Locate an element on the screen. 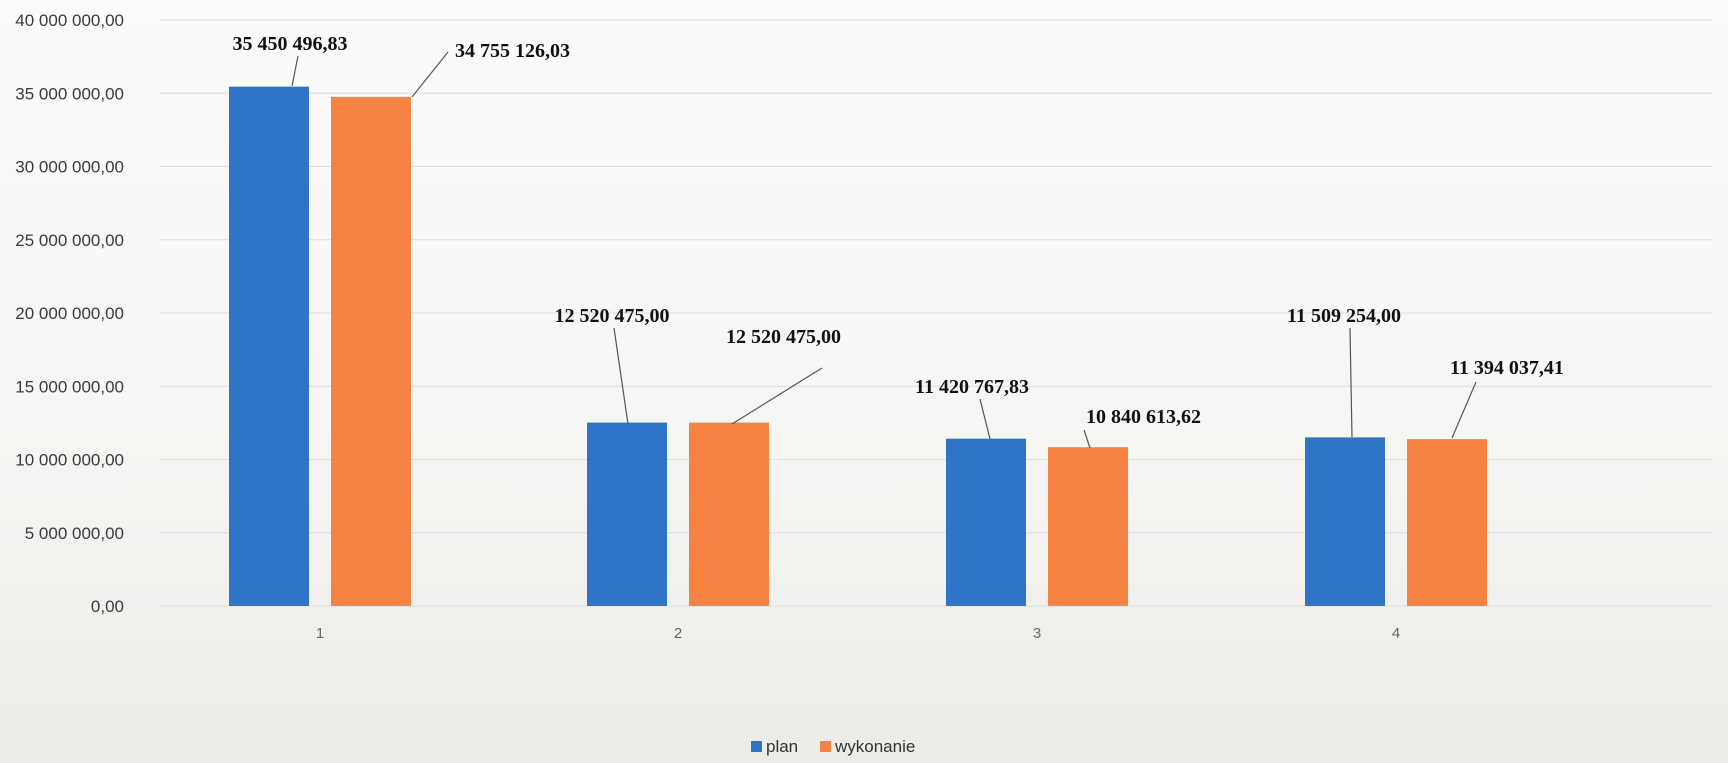 The height and width of the screenshot is (763, 1728). data-label-plan-1: 35 450 496,83 is located at coordinates (290, 44).